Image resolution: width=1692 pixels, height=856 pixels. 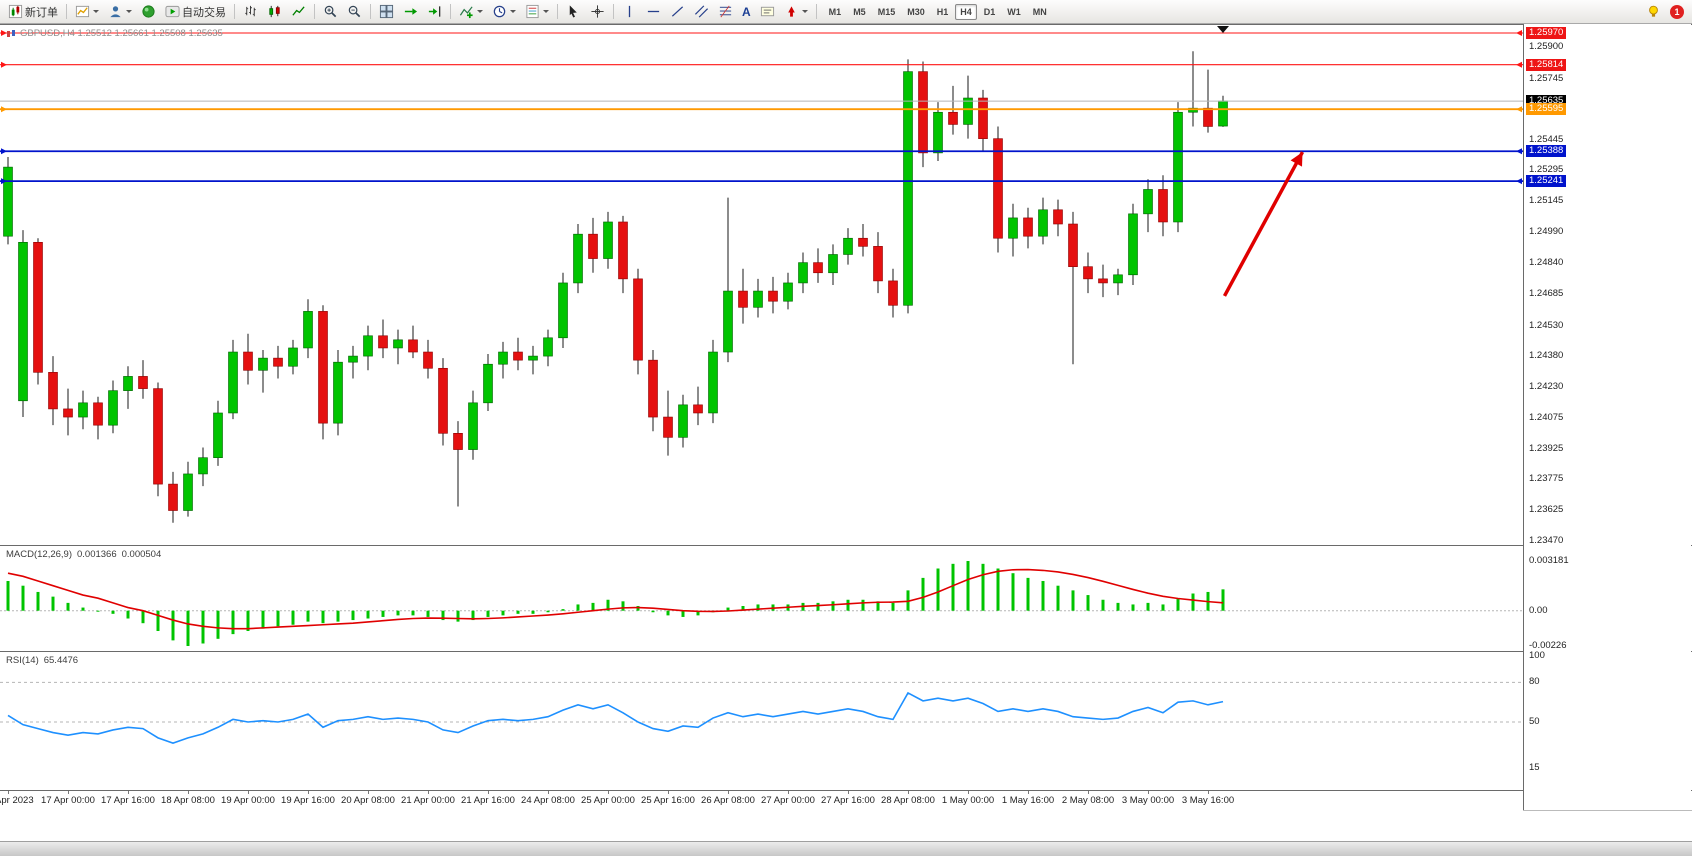 What do you see at coordinates (15, 11) in the screenshot?
I see `new-order-icon` at bounding box center [15, 11].